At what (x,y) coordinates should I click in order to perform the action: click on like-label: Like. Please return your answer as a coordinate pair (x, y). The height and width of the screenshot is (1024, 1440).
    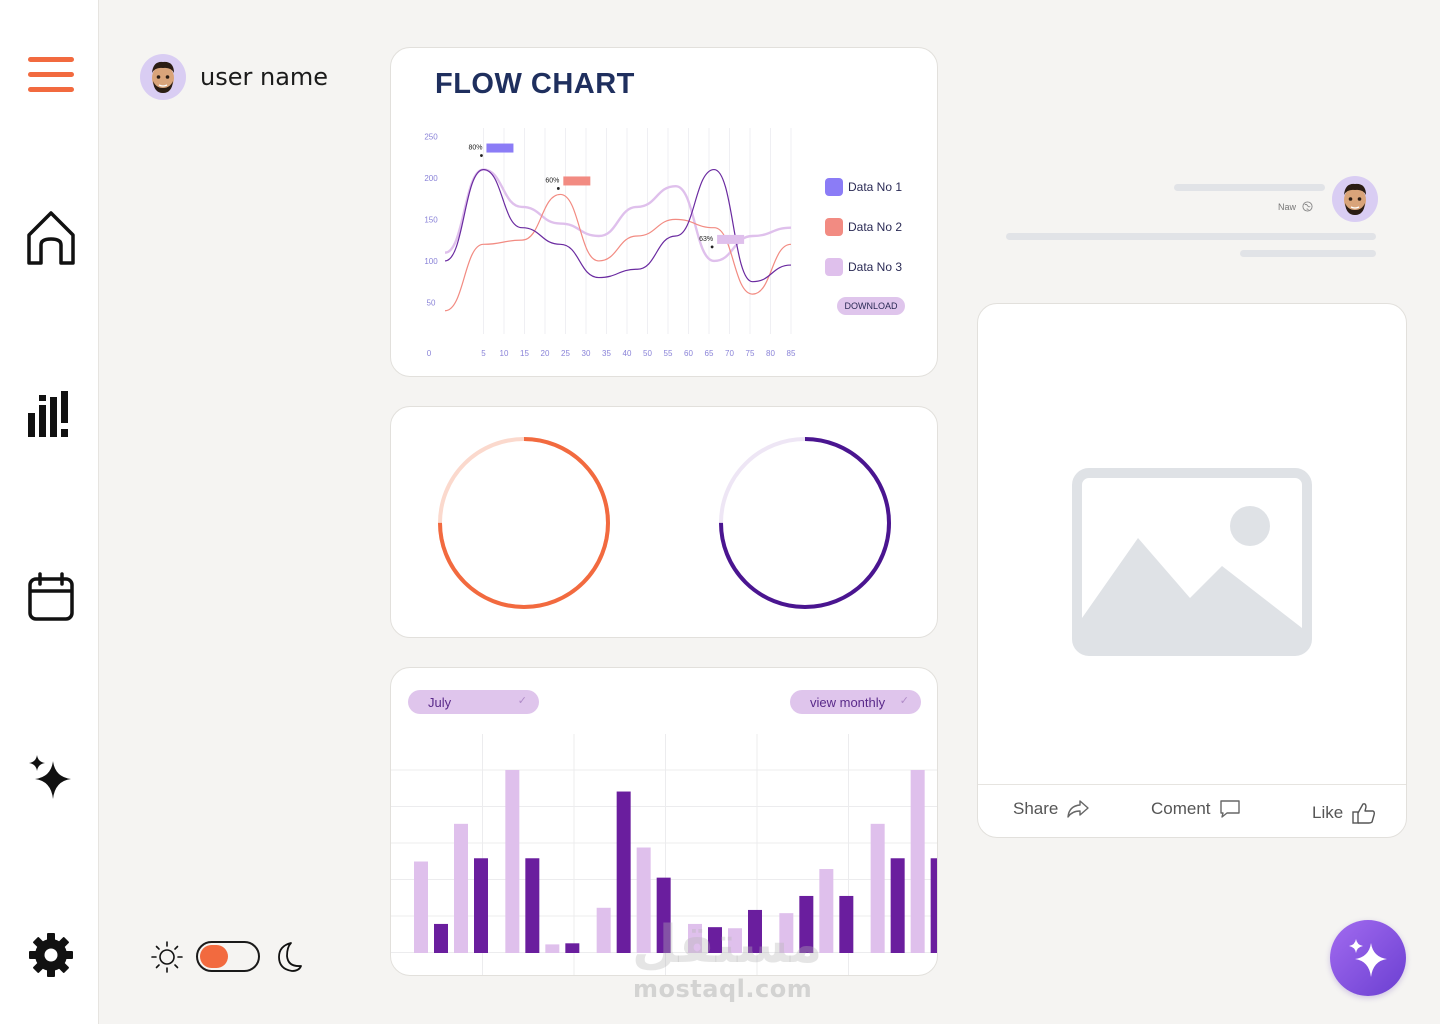
    Looking at the image, I should click on (1328, 812).